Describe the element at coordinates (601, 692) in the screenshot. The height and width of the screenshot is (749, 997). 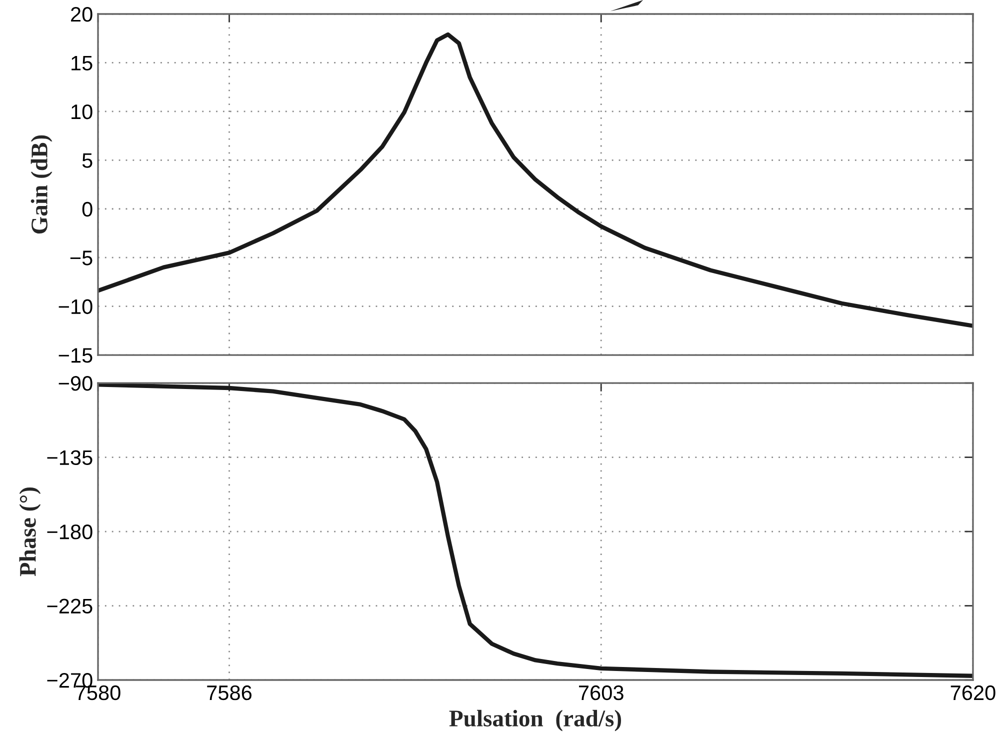
I see `x-tick-label: 7603` at that location.